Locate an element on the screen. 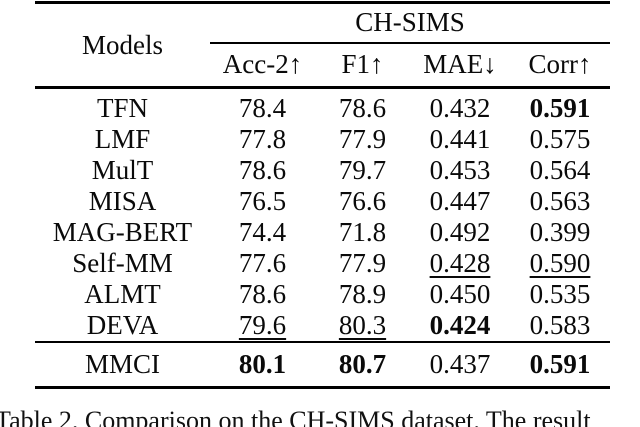  metric-value-cell: 0.428 is located at coordinates (460, 263).